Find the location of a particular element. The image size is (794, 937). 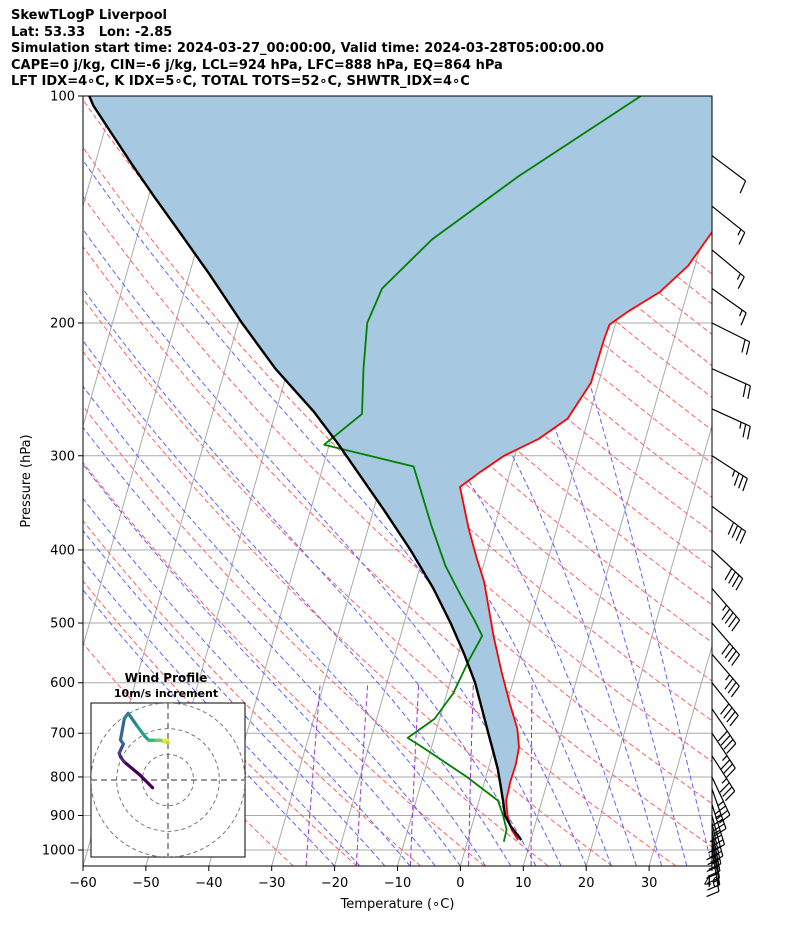

y-tick-label: 400 is located at coordinates (62, 550).